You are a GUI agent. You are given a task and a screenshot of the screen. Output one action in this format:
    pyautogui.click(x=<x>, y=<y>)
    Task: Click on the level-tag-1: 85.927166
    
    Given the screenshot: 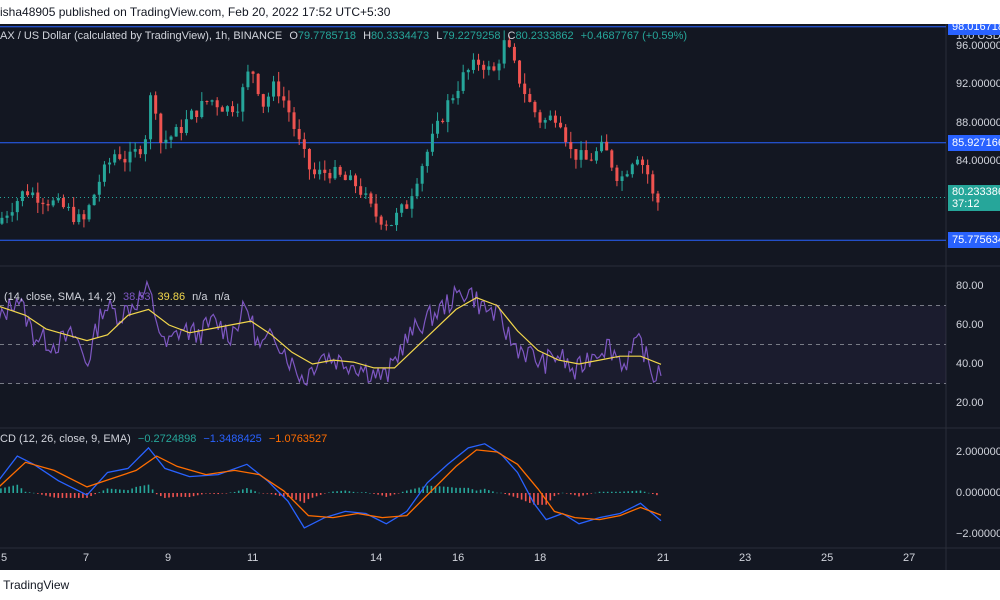 What is the action you would take?
    pyautogui.click(x=974, y=142)
    